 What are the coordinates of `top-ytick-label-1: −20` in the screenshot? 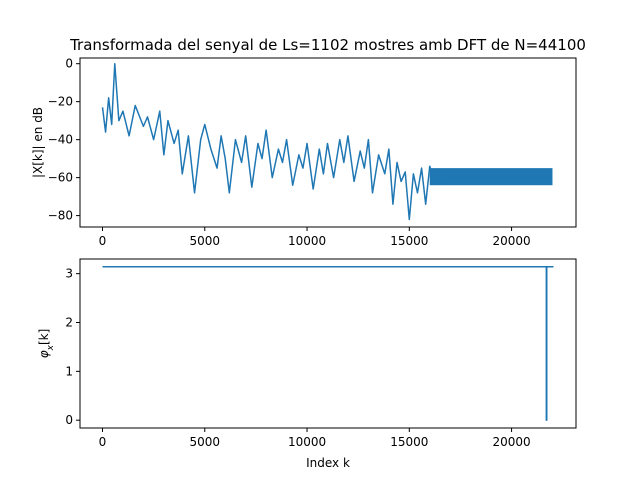 It's located at (60, 102).